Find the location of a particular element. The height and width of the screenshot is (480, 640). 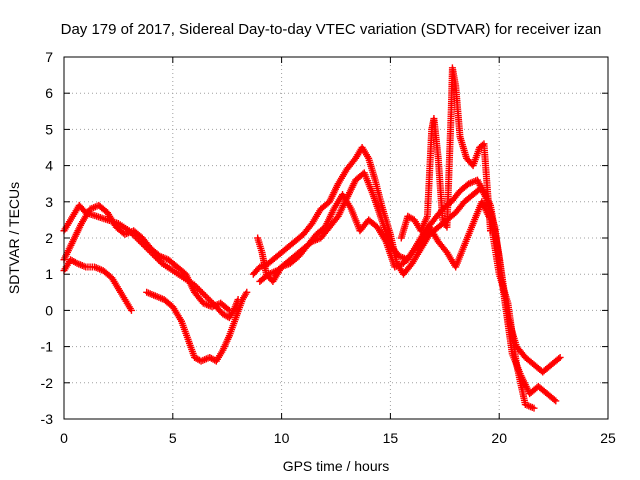

y-tick-label: 4 is located at coordinates (49, 166).